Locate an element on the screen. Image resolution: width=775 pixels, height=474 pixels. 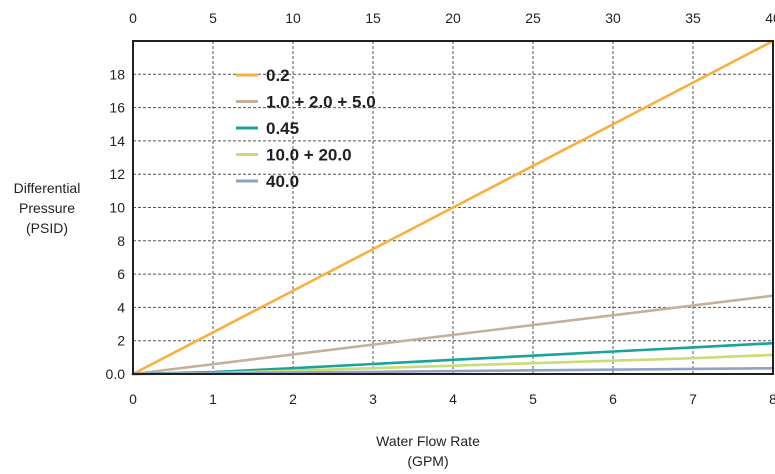
top-axis-ticks: 0 5 10 15 20 25 30 35 40 is located at coordinates (452, 18).